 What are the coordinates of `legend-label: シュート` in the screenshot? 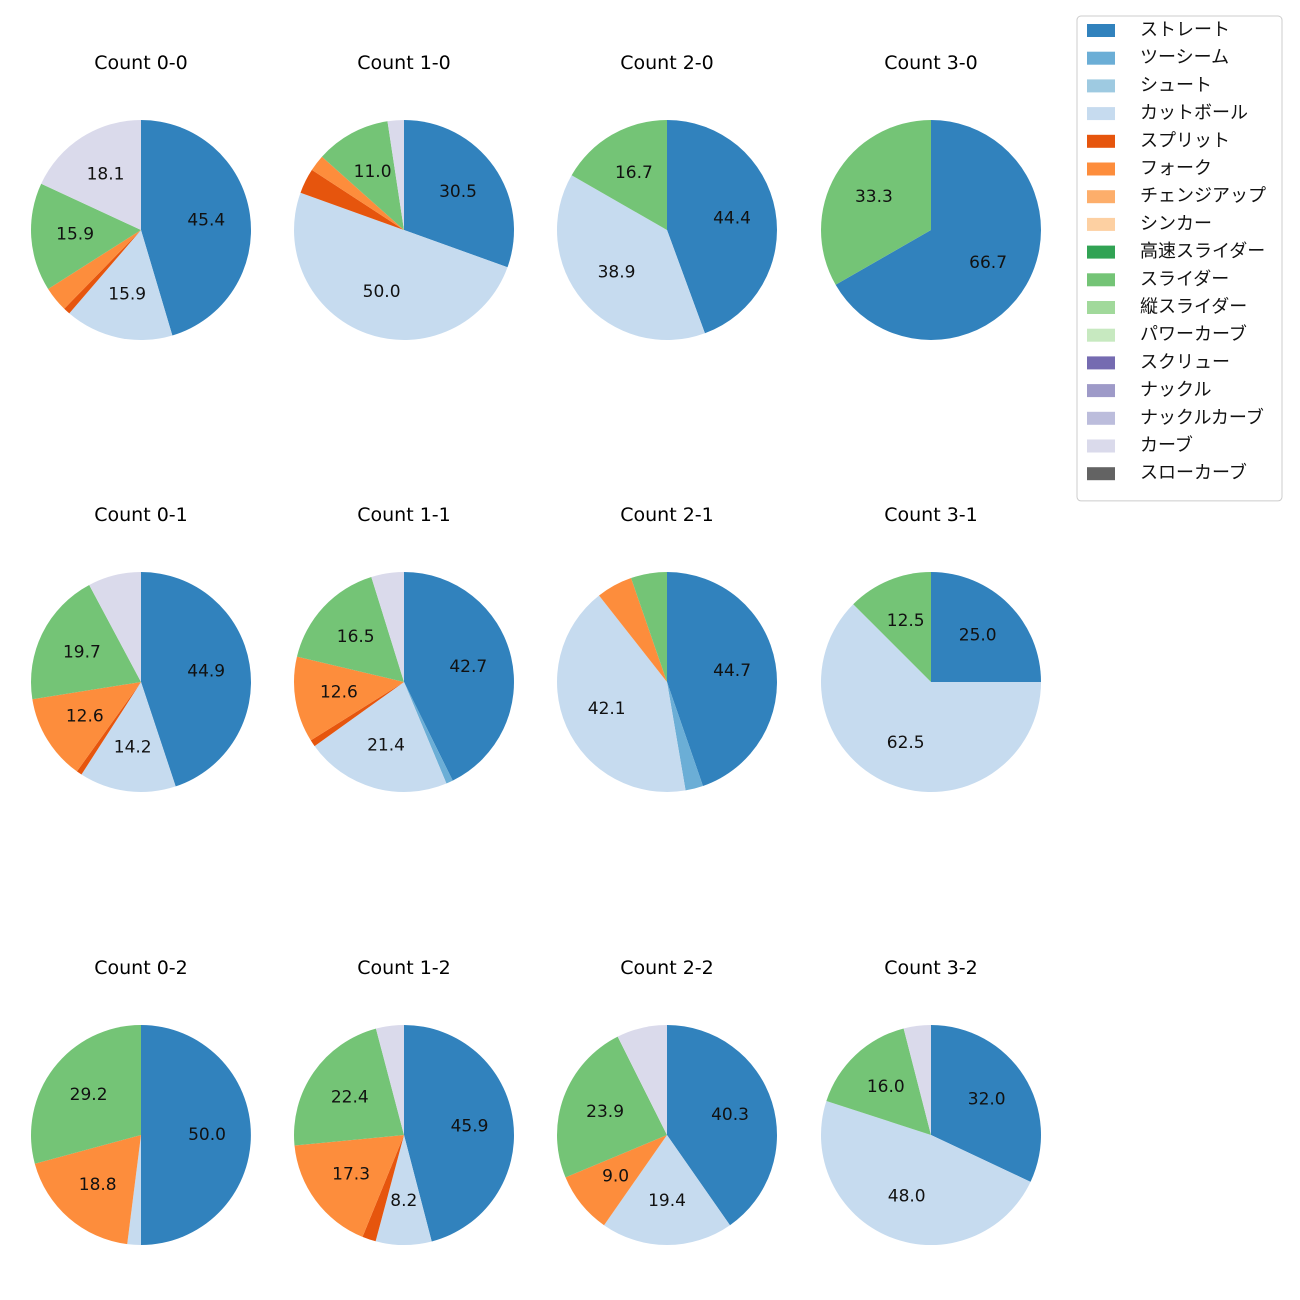 It's located at (1176, 85).